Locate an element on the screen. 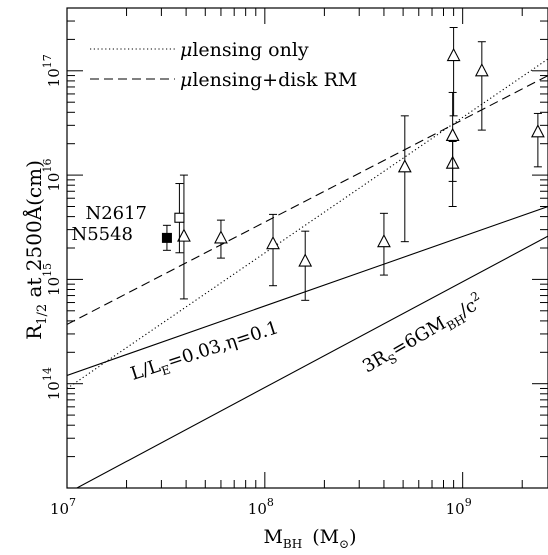 The image size is (548, 555). y-tick-label: 1014 is located at coordinates (52, 383).